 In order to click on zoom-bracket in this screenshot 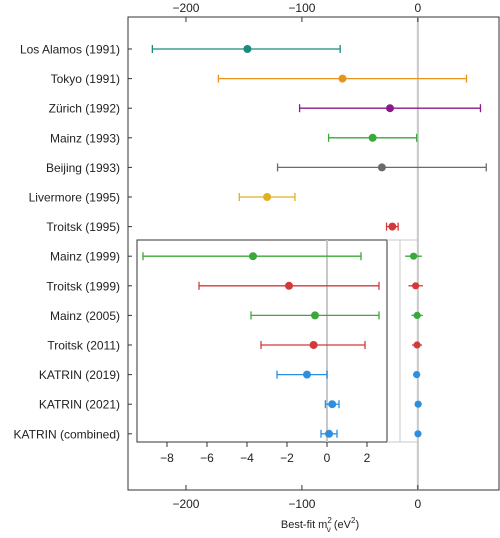, I will do `click(409, 341)`.